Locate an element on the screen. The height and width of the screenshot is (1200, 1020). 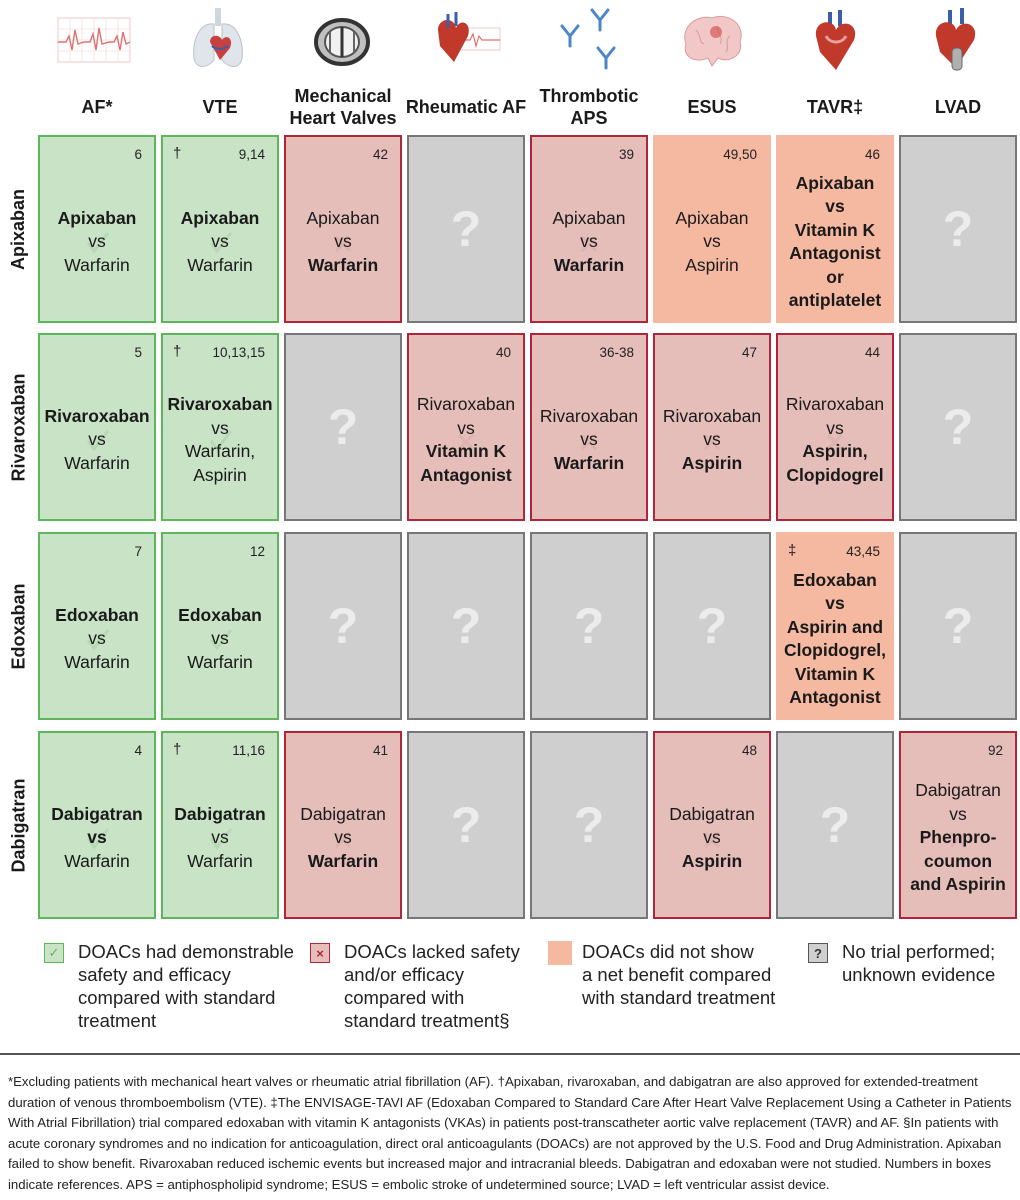
brain-icon is located at coordinates (713, 41).